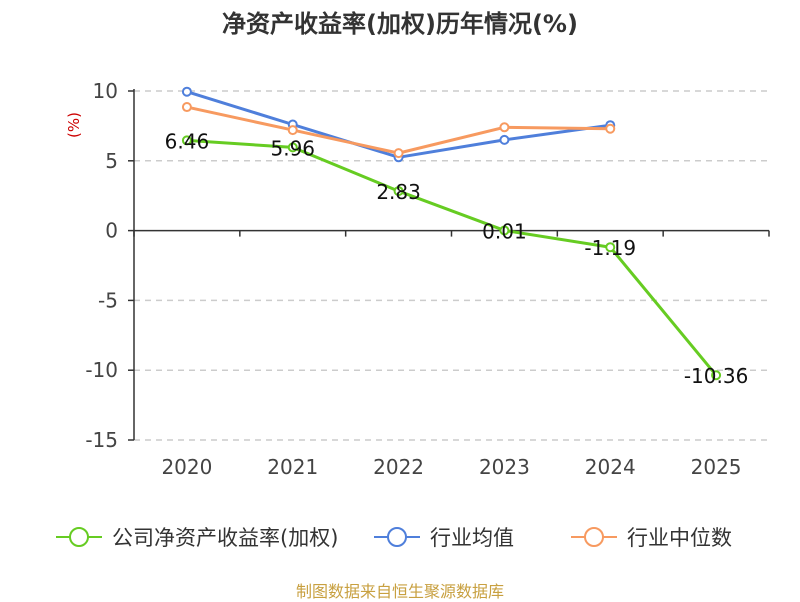 This screenshot has height=602, width=800. Describe the element at coordinates (292, 467) in the screenshot. I see `x-tick-label: 2021` at that location.